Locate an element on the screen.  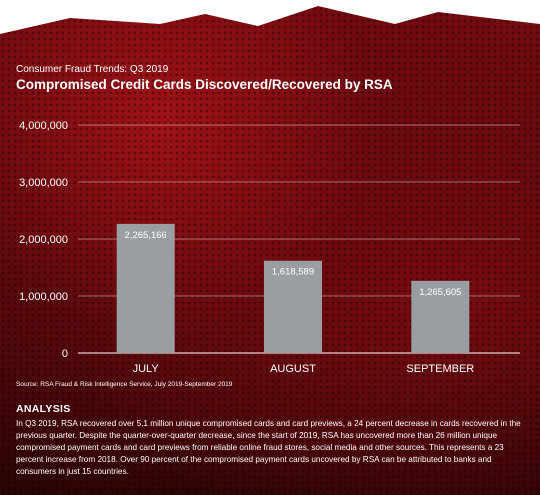
y-tick-label: 1,000,000 is located at coordinates (43, 297).